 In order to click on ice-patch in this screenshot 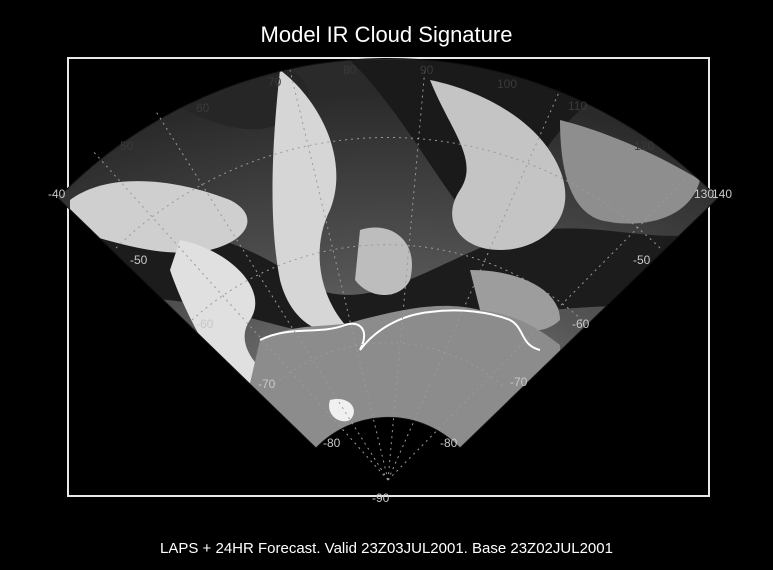, I will do `click(341, 410)`.